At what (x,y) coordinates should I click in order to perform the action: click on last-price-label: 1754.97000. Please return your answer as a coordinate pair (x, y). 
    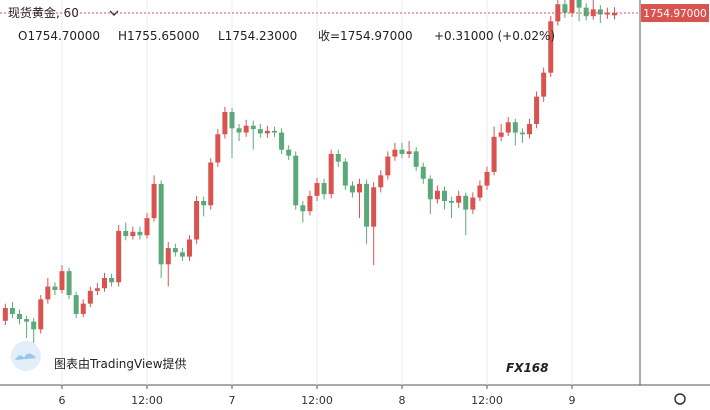
    Looking at the image, I should click on (674, 14).